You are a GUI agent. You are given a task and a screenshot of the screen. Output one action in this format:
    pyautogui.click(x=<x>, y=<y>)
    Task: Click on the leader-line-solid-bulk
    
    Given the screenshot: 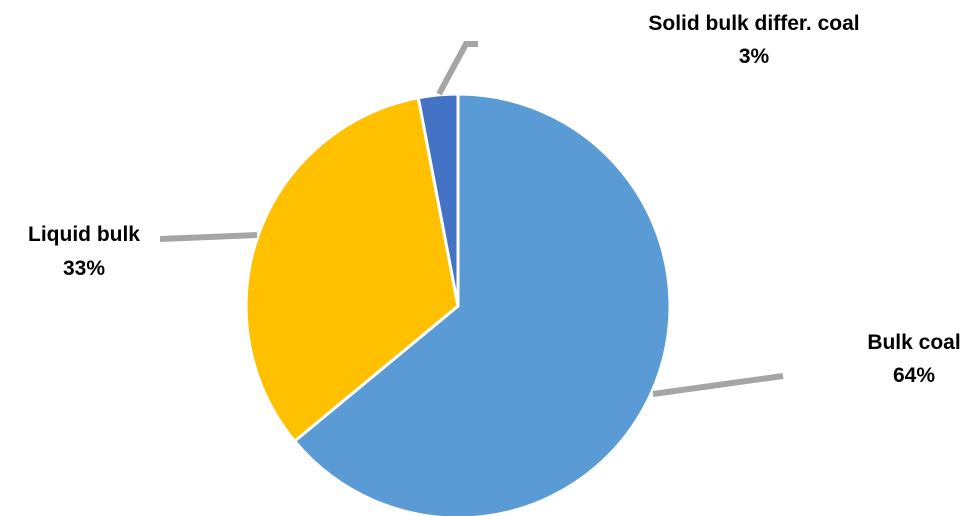 What is the action you would take?
    pyautogui.click(x=457, y=68)
    